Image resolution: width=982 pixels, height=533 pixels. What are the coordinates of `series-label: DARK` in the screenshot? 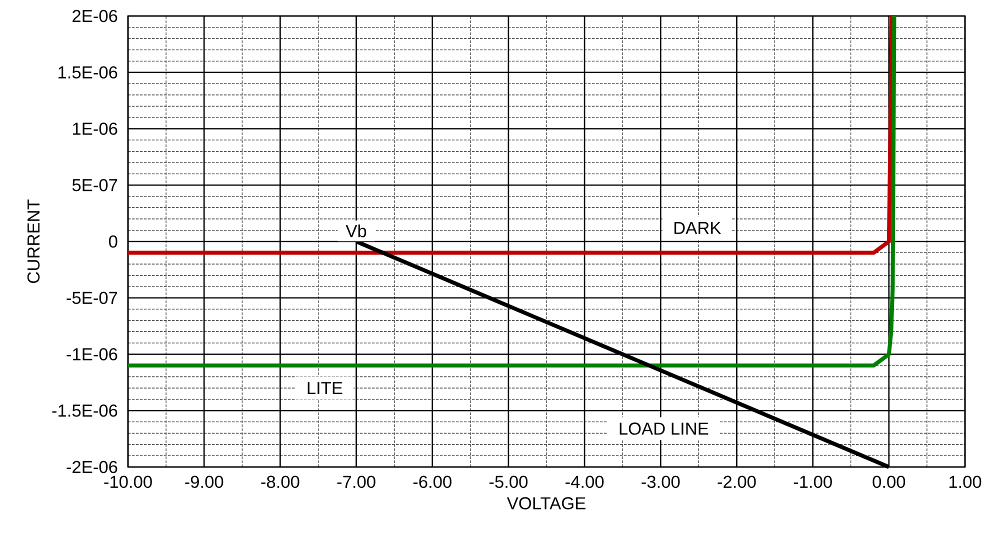 It's located at (698, 228).